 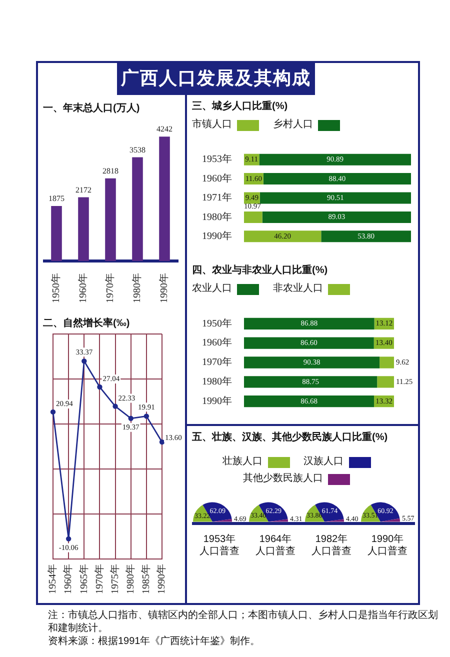 I want to click on legend-label: 壮族人口, so click(x=242, y=462).